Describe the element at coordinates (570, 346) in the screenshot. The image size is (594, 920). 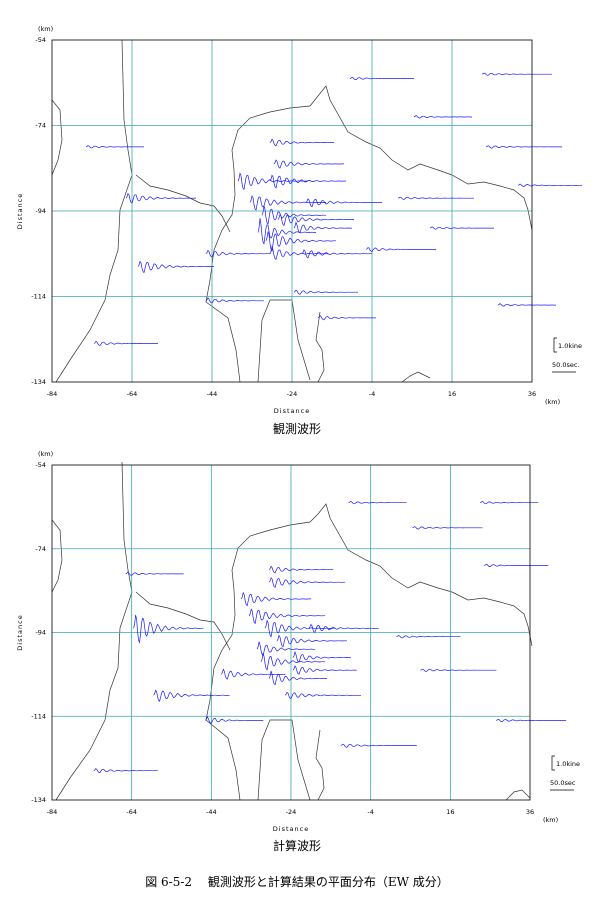
I see `amplitude-scale-label: 1.0kine` at that location.